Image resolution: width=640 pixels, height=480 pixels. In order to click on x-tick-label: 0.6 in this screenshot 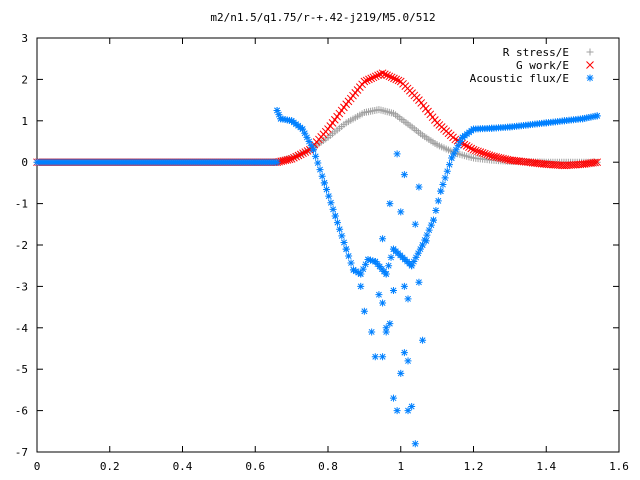, I will do `click(255, 466)`.